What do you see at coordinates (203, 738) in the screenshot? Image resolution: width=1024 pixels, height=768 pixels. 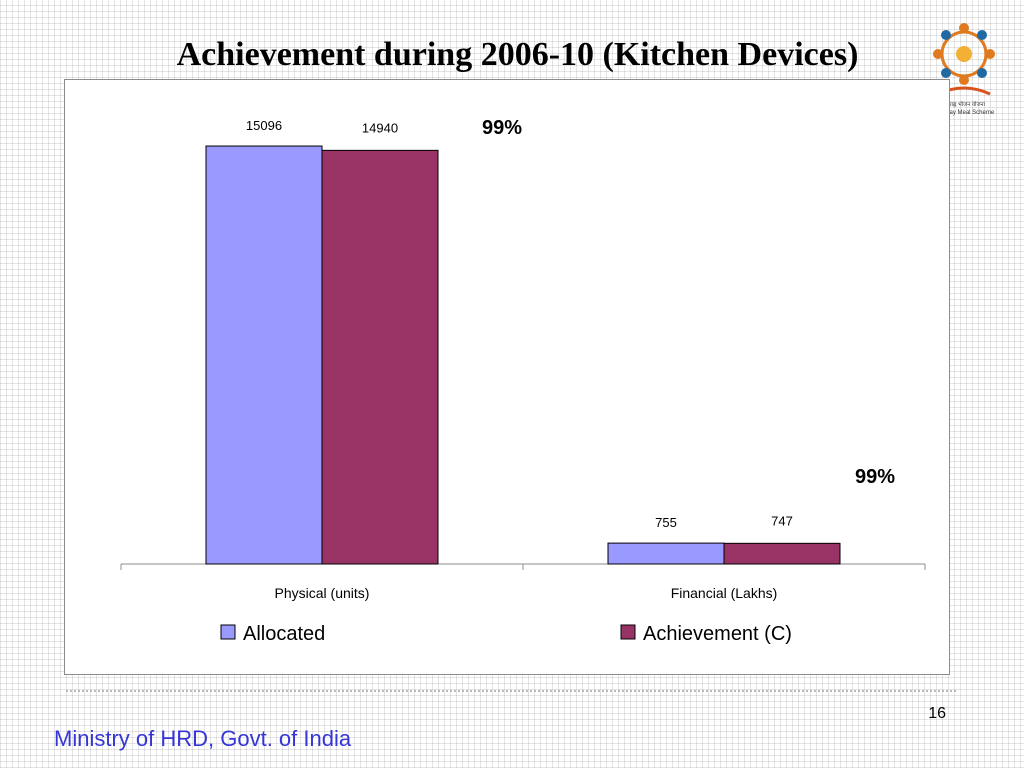 I see `footer-text: Ministry of HRD, Govt. of India` at bounding box center [203, 738].